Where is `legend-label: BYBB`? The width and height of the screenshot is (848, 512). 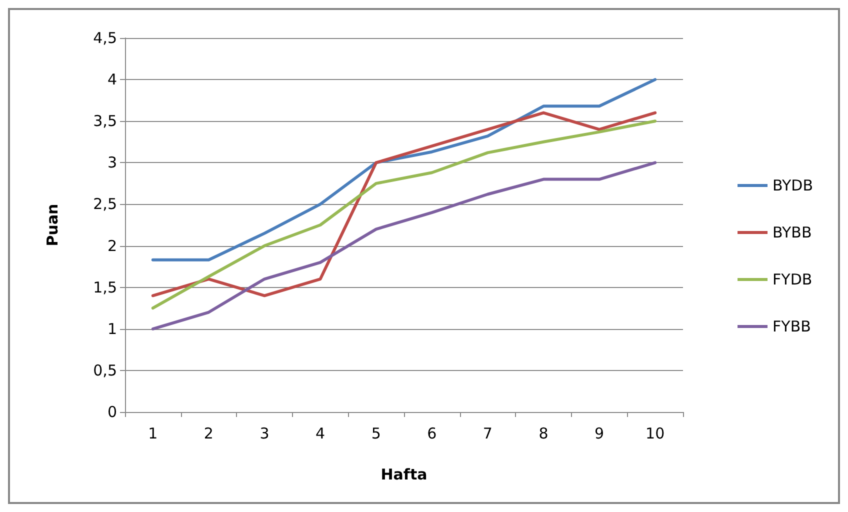 legend-label: BYBB is located at coordinates (792, 233).